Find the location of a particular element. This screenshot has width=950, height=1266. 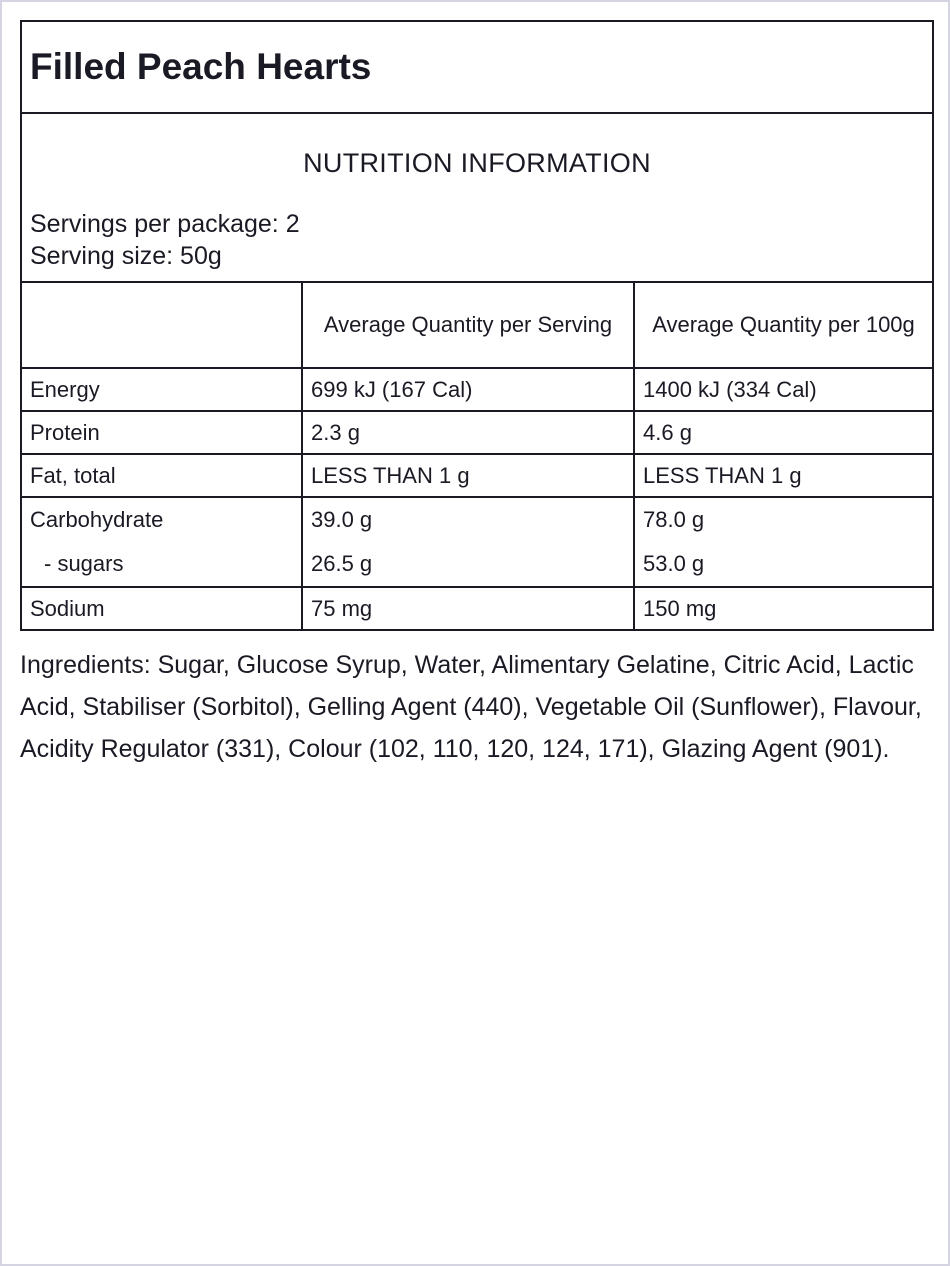

per-serving-value: 699 kJ (167 Cal) is located at coordinates (468, 389).